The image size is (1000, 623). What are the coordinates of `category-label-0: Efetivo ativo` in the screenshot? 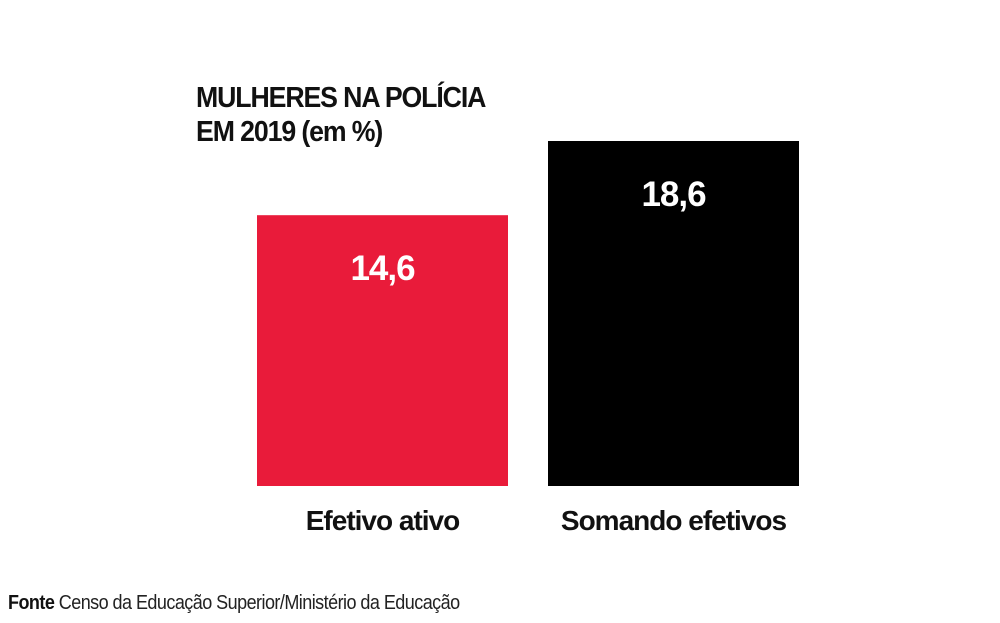 It's located at (383, 520).